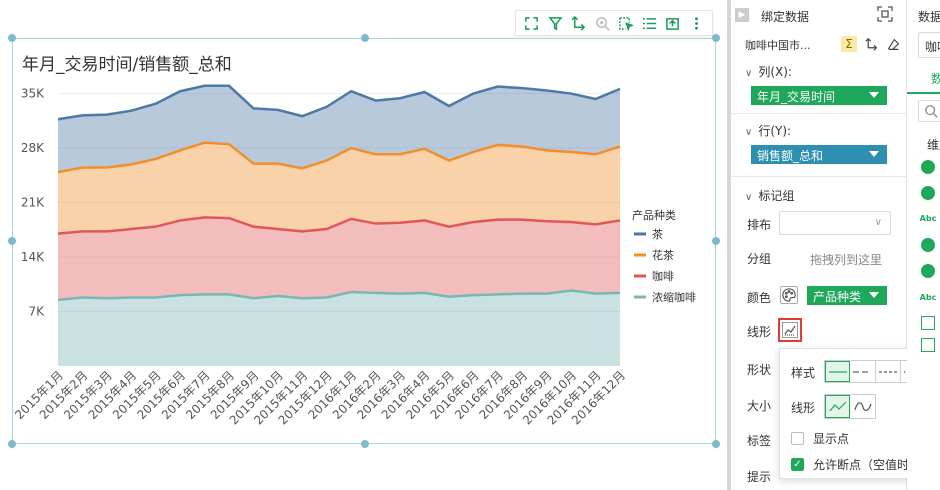 Image resolution: width=940 pixels, height=490 pixels. Describe the element at coordinates (797, 438) in the screenshot. I see `show-points-checkbox` at that location.